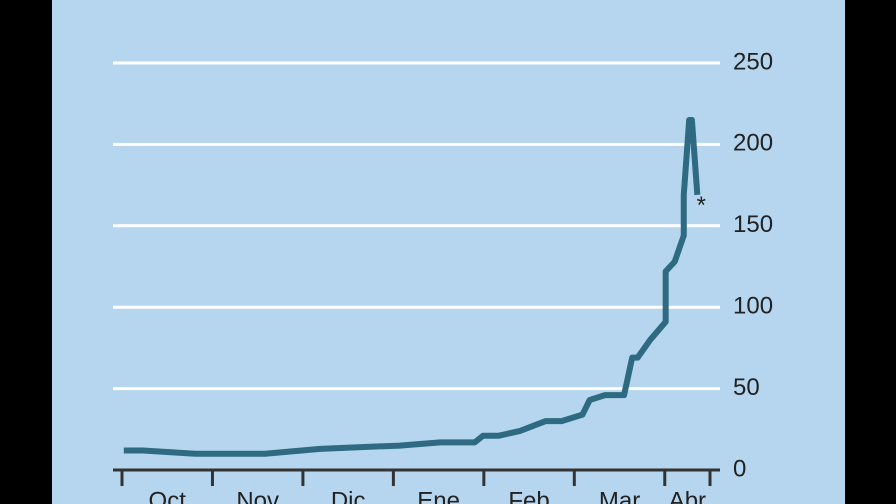  Describe the element at coordinates (753, 306) in the screenshot. I see `y-tick-label: 100` at that location.